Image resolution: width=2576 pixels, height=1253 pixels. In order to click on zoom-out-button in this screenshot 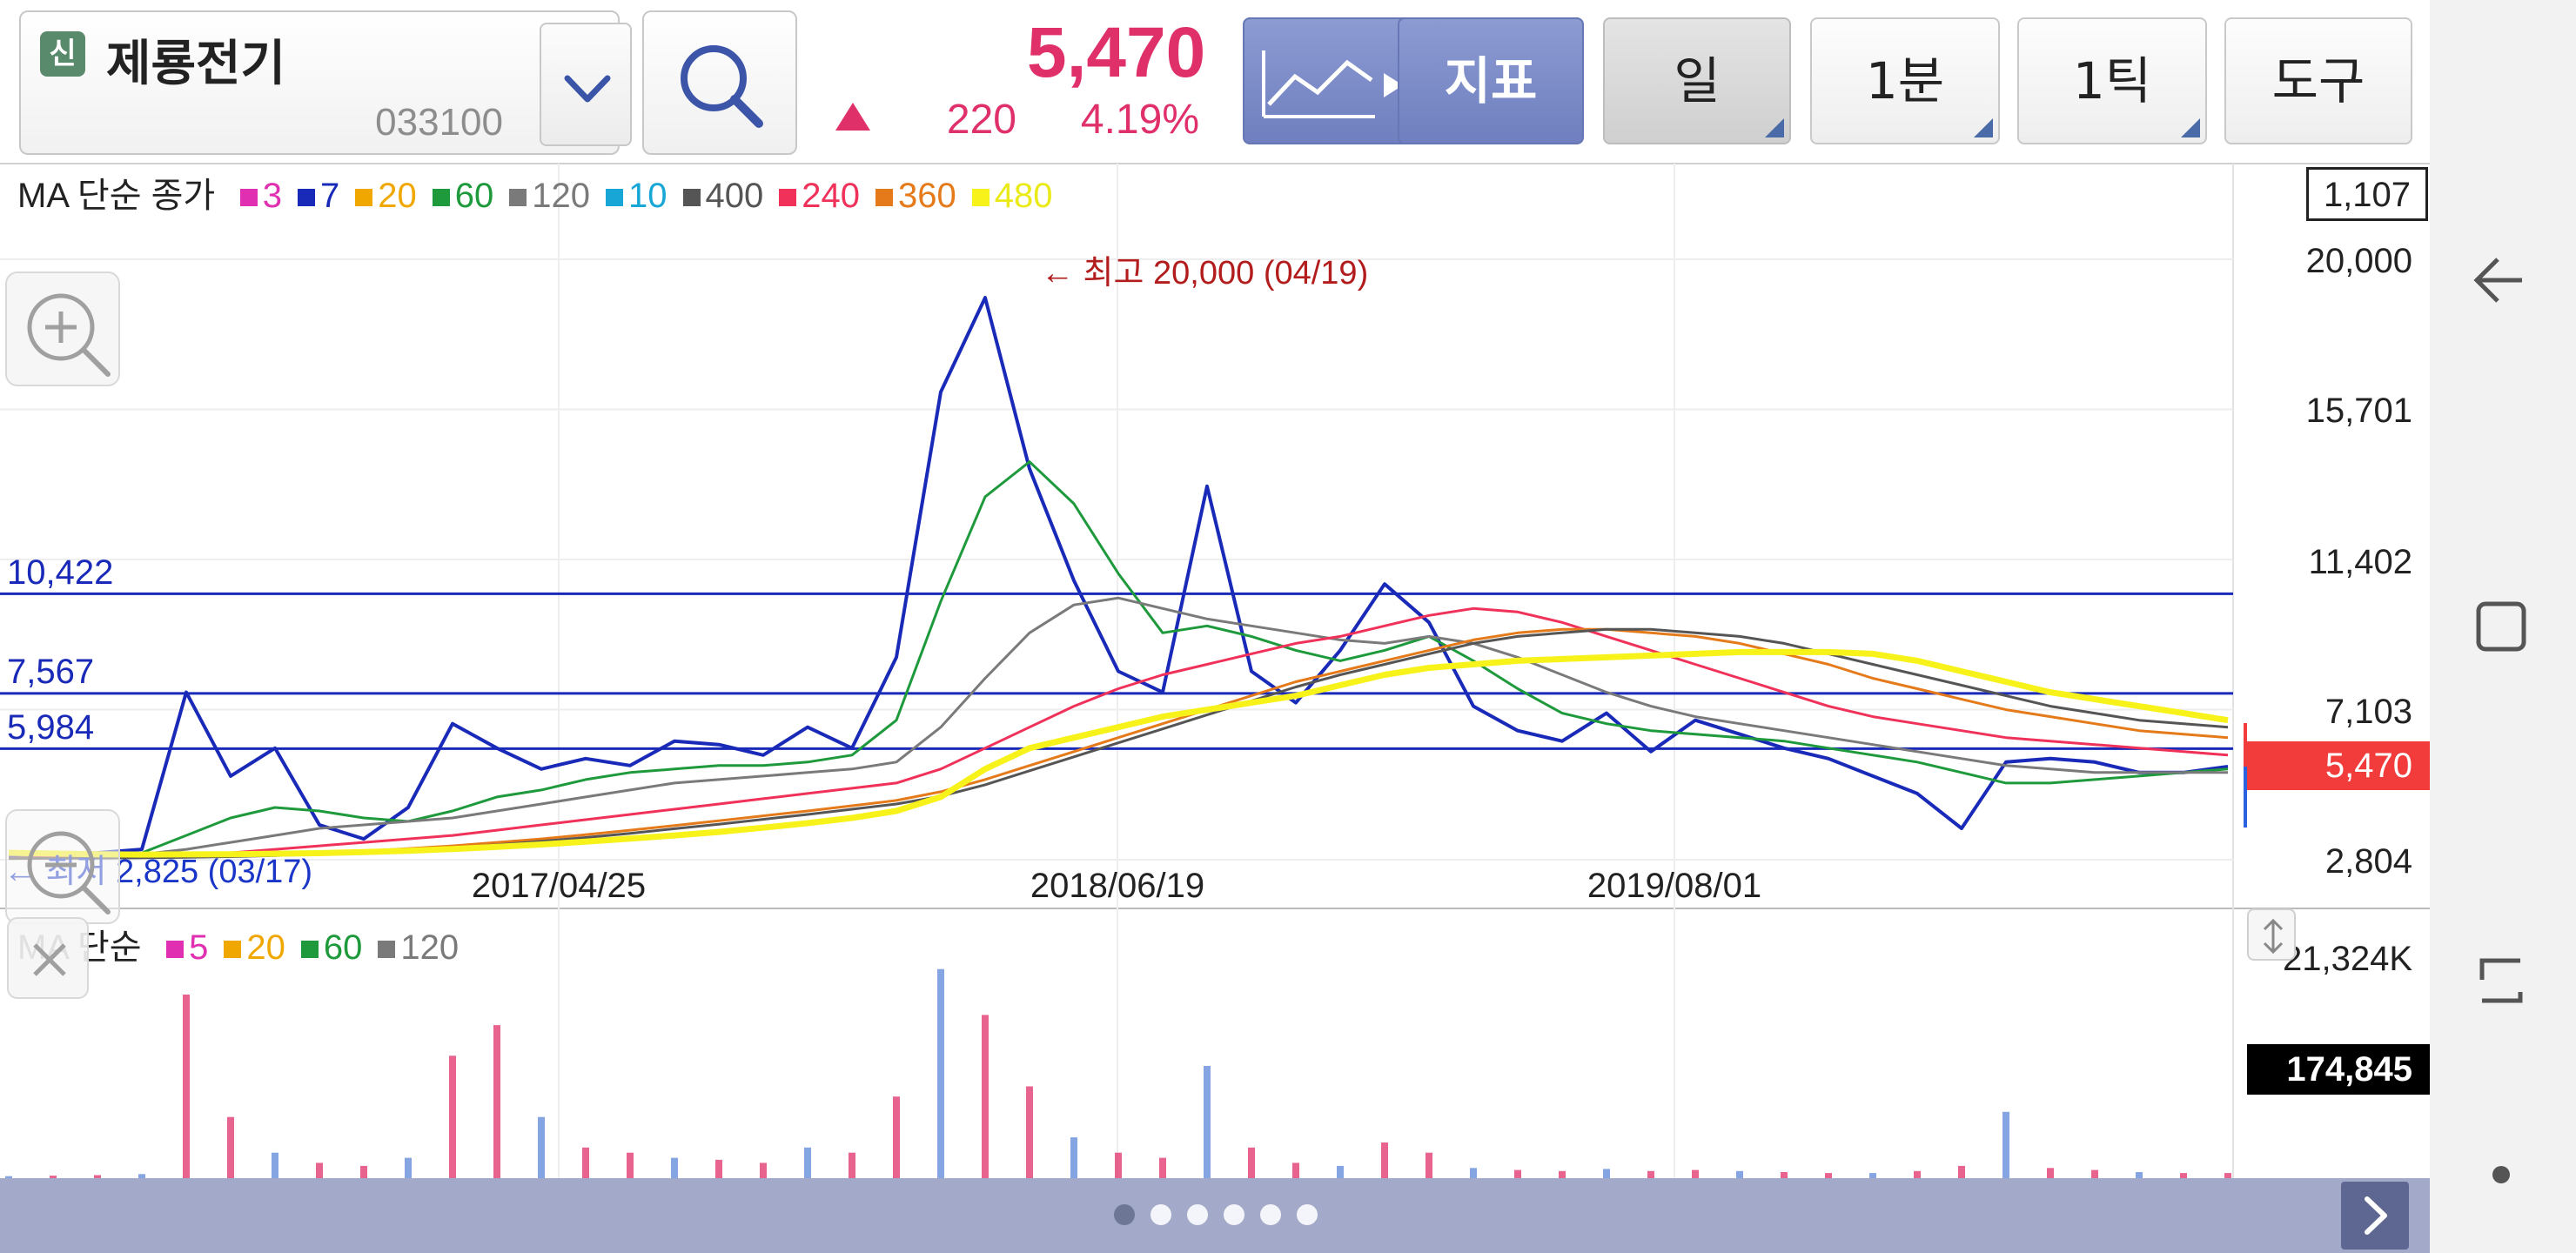, I will do `click(62, 866)`.